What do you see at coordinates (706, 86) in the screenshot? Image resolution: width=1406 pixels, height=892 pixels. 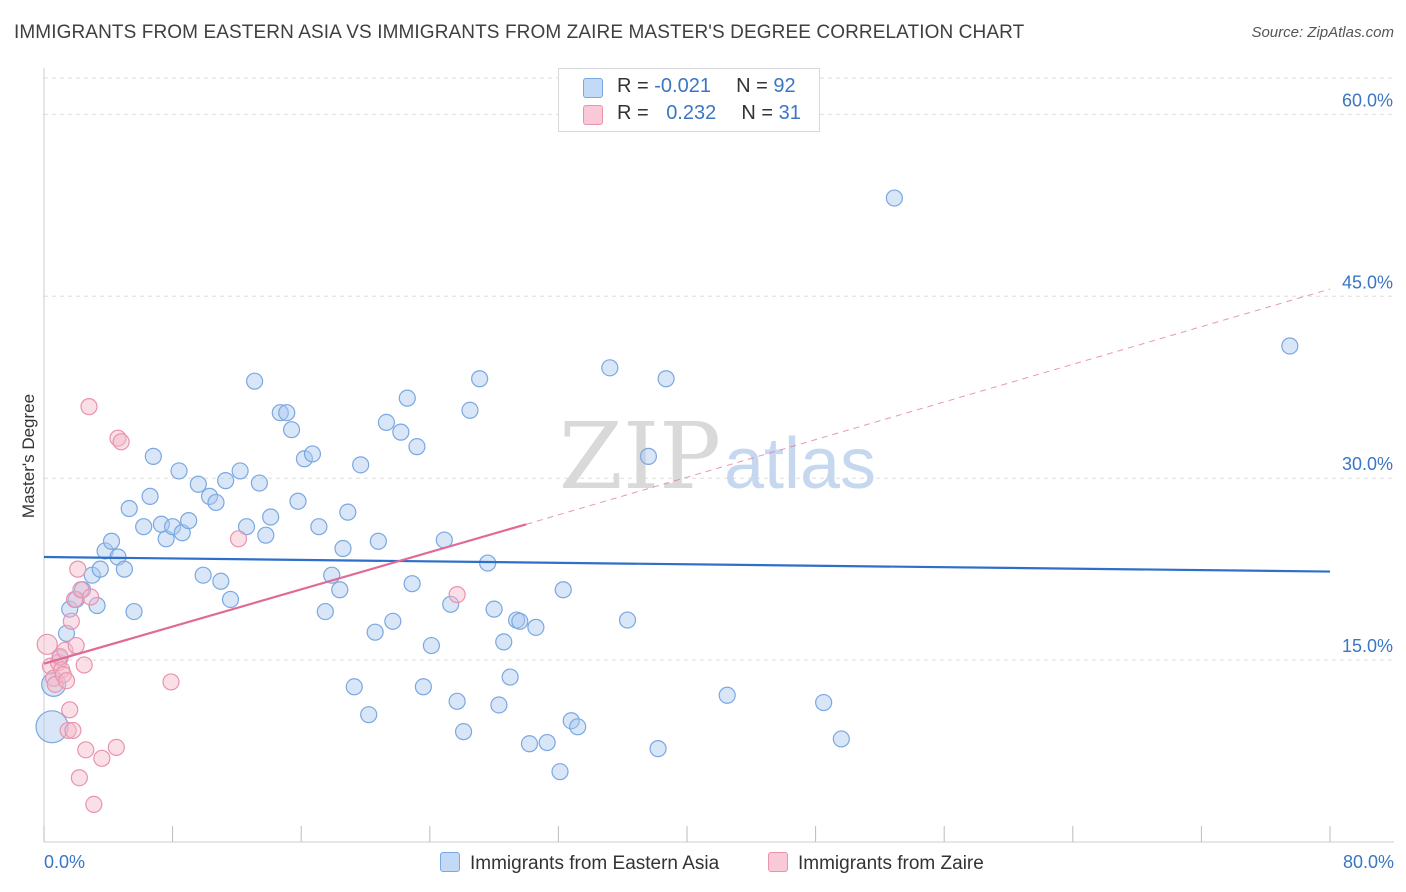 I see `legend-text-eastern-asia: R = -0.021 N = 92` at bounding box center [706, 86].